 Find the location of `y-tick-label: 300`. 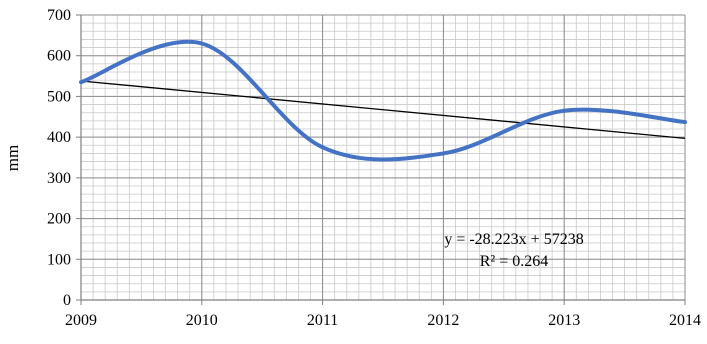

y-tick-label: 300 is located at coordinates (59, 178).